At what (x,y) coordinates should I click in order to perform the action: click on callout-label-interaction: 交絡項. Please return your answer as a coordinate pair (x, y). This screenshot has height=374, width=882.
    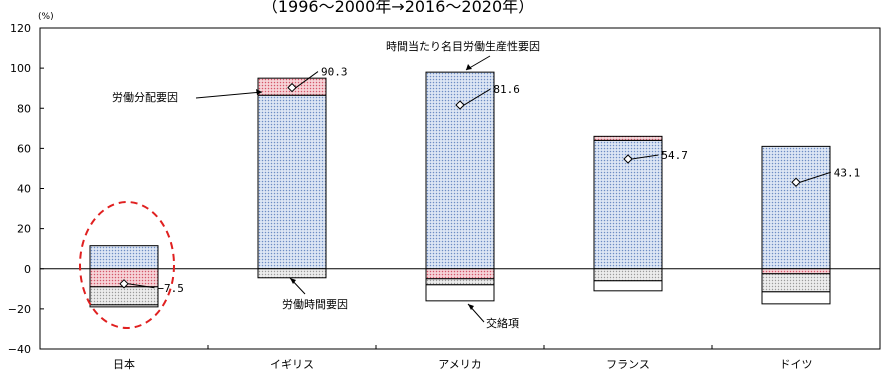
    Looking at the image, I should click on (502, 323).